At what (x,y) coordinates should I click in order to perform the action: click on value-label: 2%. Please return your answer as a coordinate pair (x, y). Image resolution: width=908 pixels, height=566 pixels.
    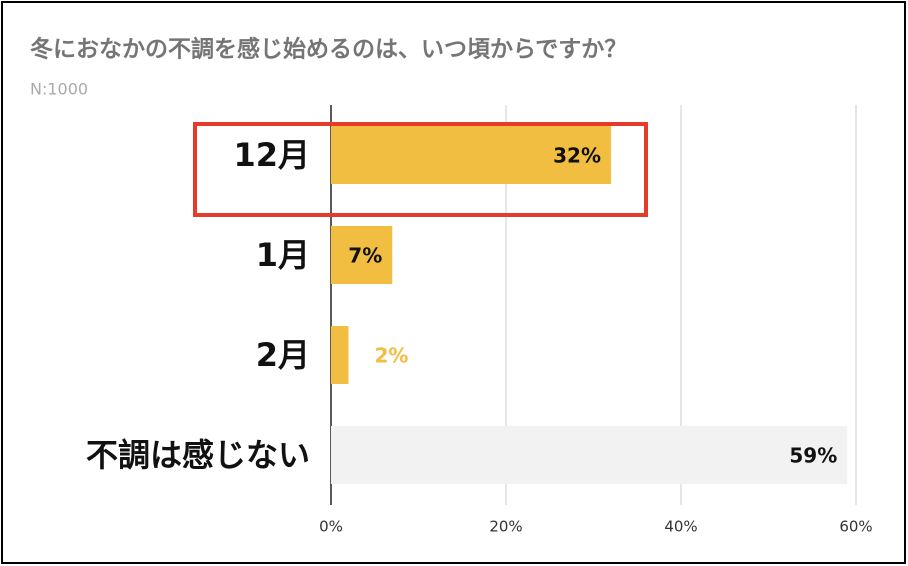
    Looking at the image, I should click on (392, 356).